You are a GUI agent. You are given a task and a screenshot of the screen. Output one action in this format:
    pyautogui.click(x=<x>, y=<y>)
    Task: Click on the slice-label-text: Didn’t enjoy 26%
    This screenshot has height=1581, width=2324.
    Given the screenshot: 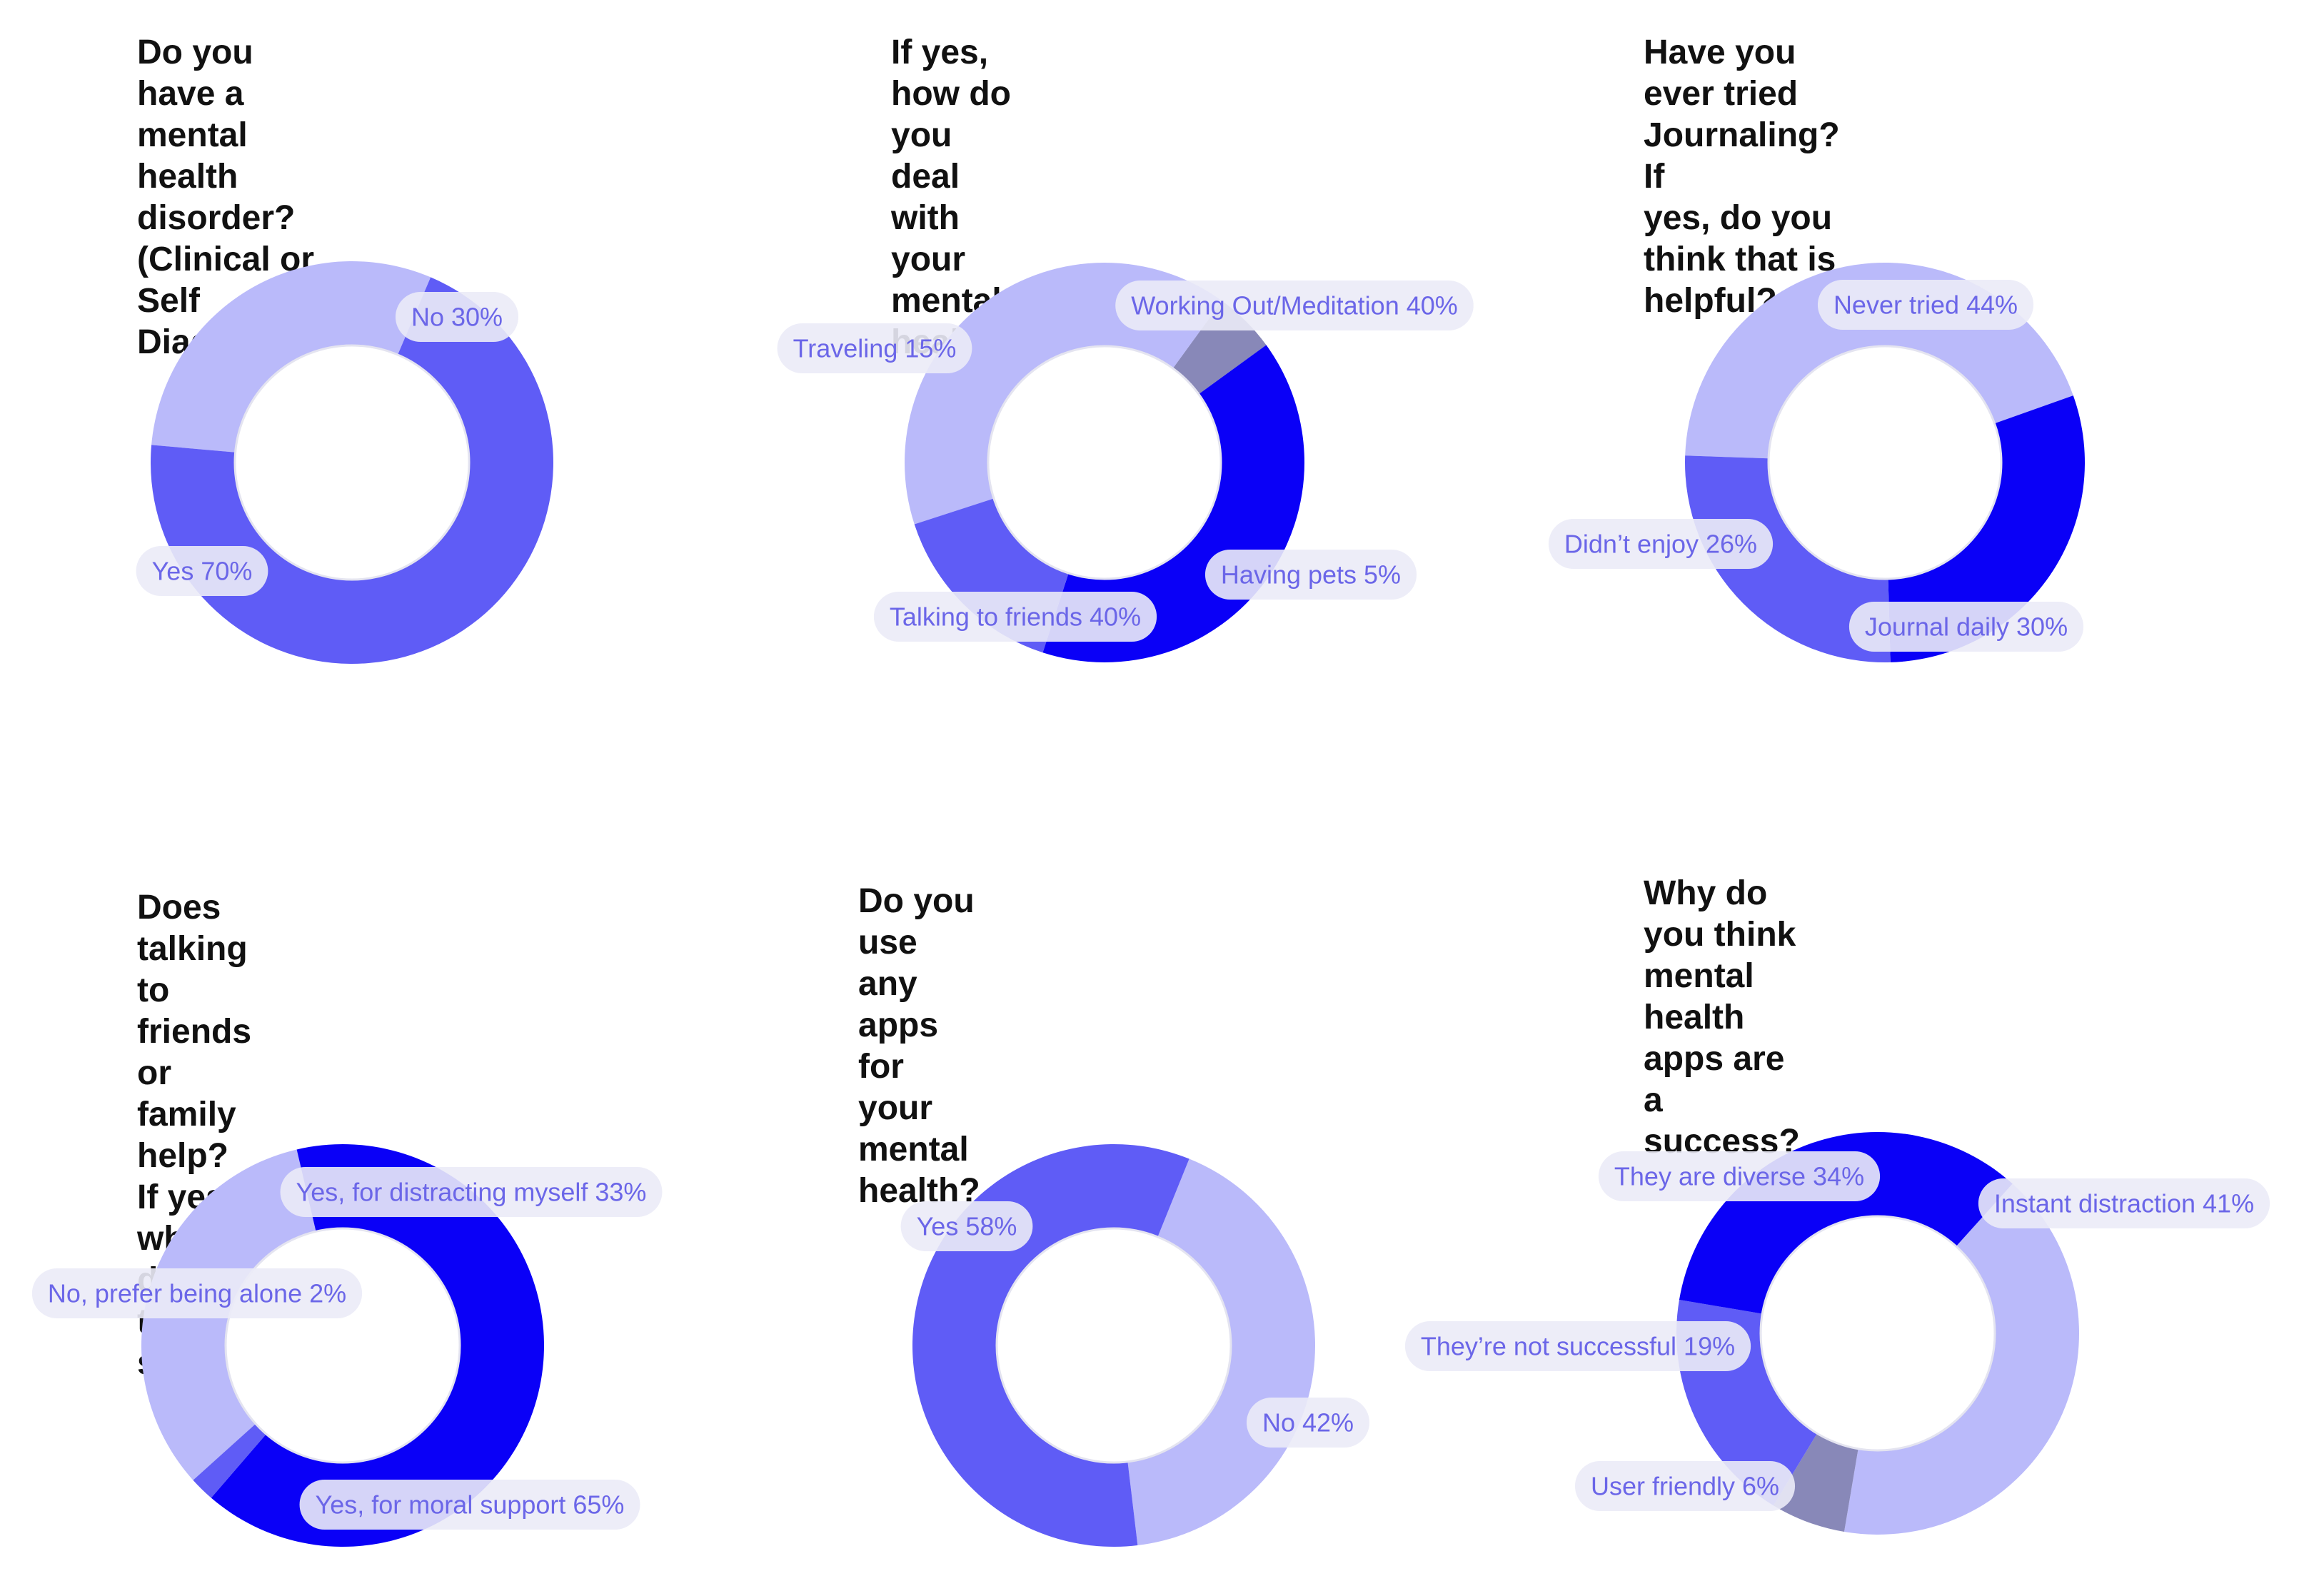 What is the action you would take?
    pyautogui.click(x=1661, y=544)
    